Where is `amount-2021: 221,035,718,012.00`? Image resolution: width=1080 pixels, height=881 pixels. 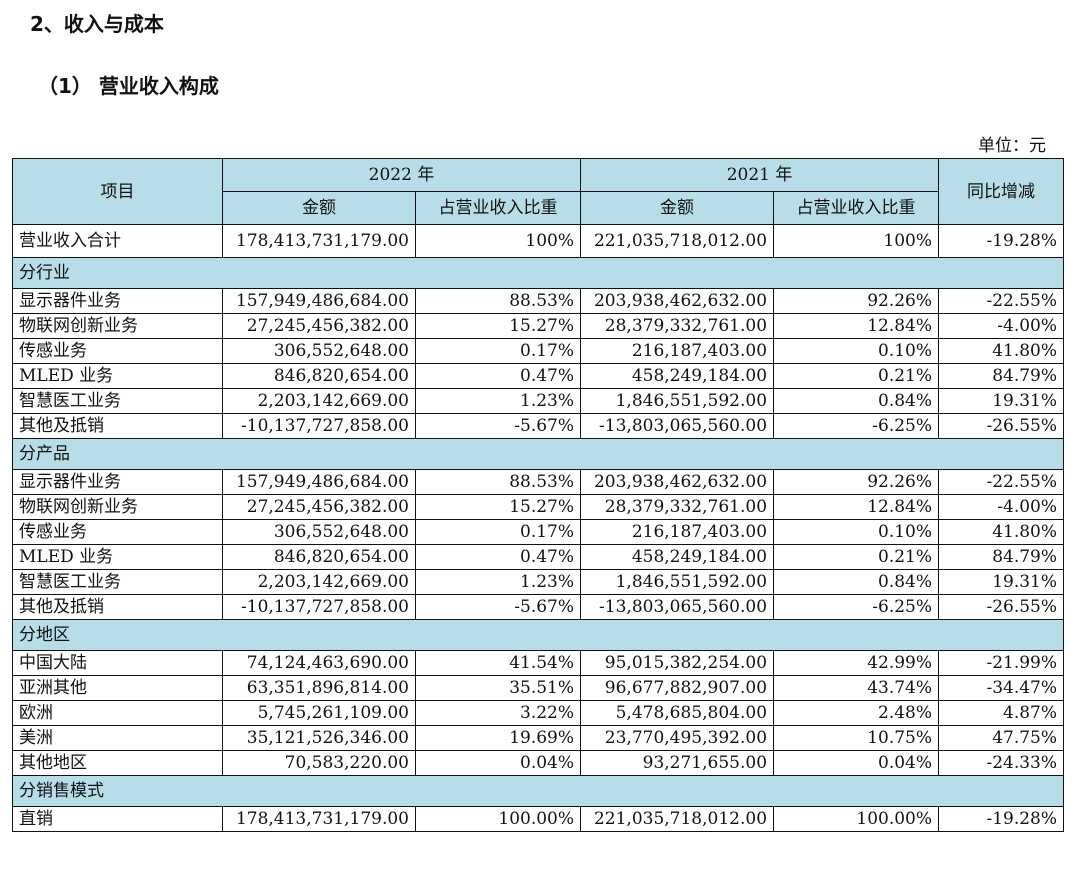 amount-2021: 221,035,718,012.00 is located at coordinates (677, 819).